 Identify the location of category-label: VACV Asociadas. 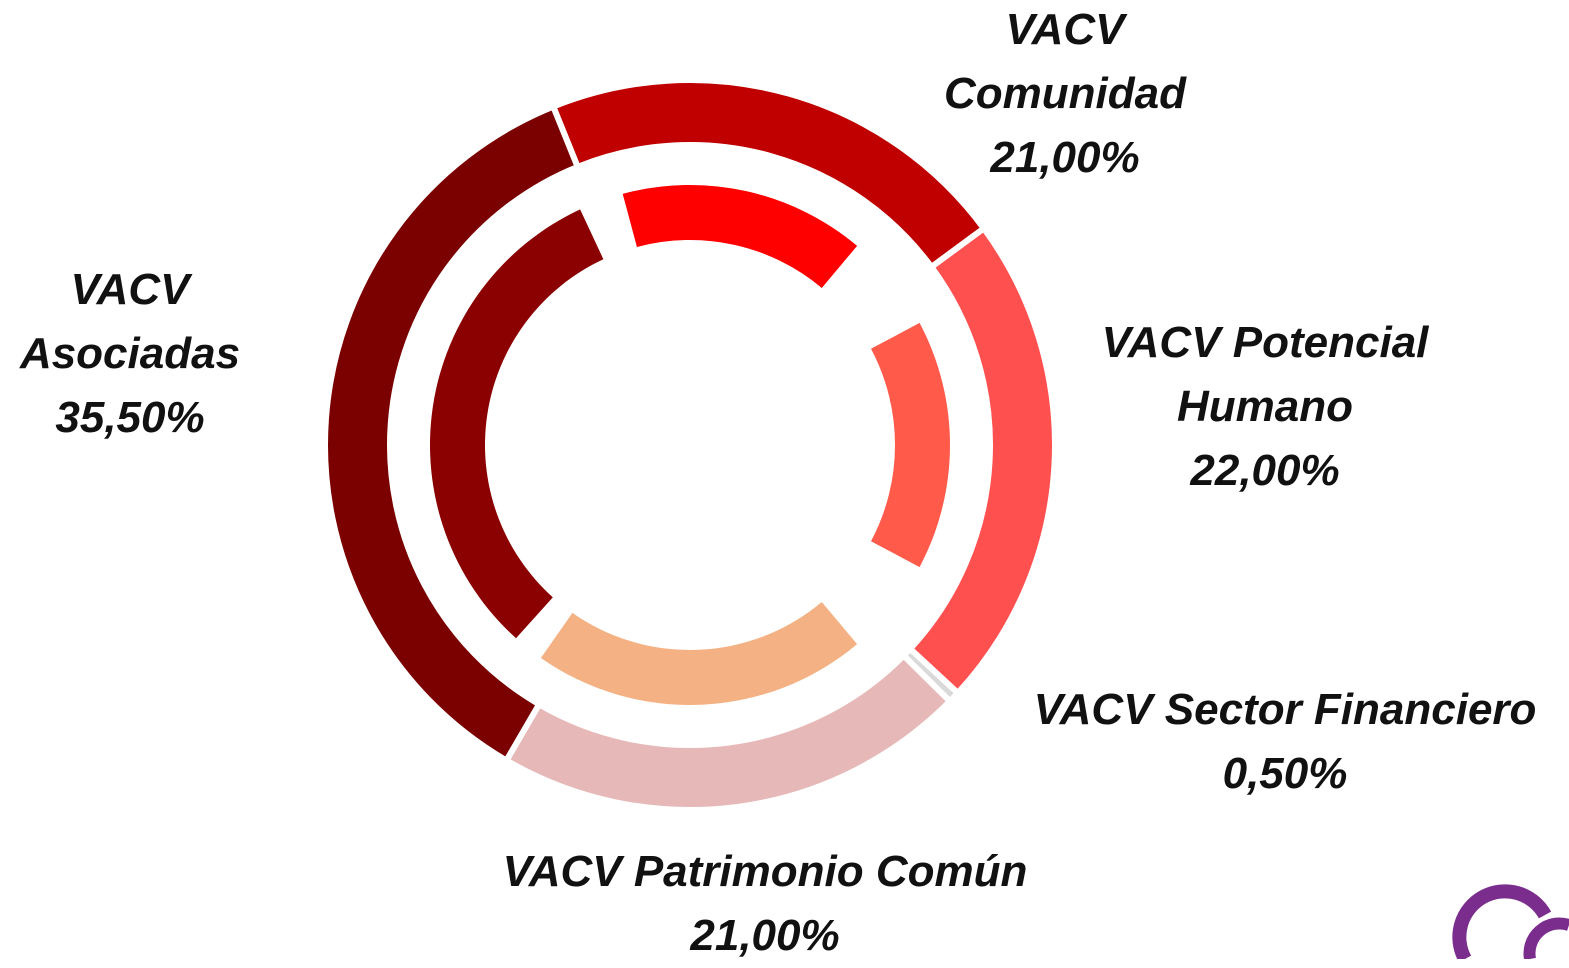
(130, 321).